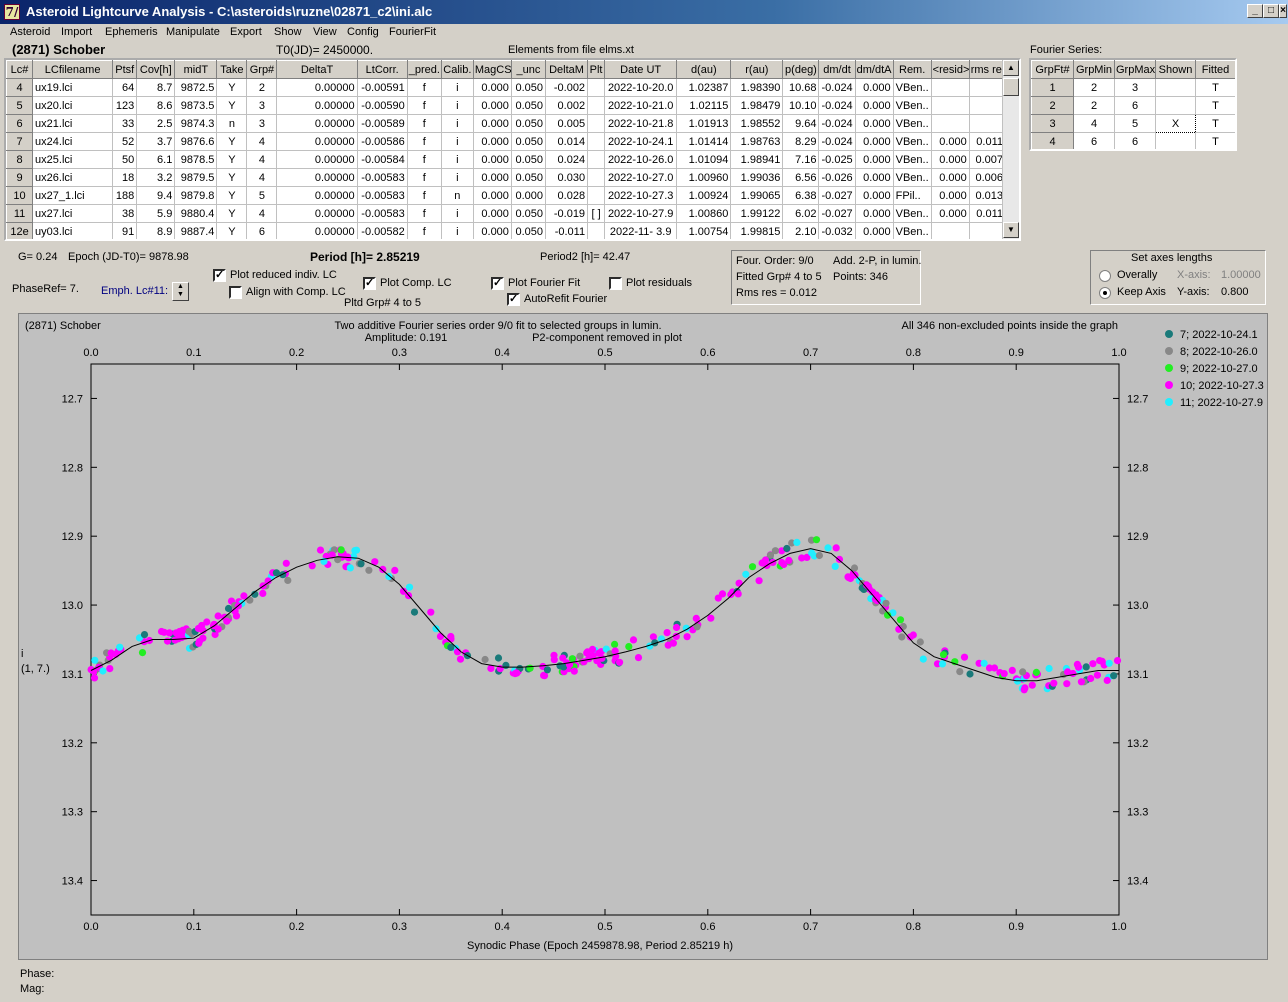 Image resolution: width=1288 pixels, height=1002 pixels. I want to click on plot-reduced-checkbox: ✓, so click(219, 275).